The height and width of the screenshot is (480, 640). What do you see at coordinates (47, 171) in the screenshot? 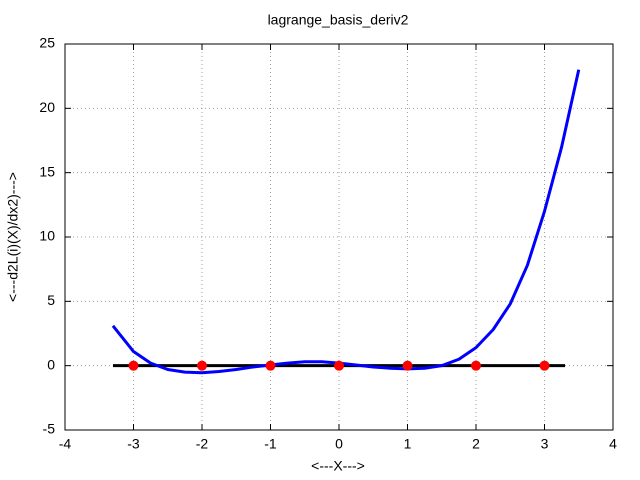
I see `y-tick-label: 15` at bounding box center [47, 171].